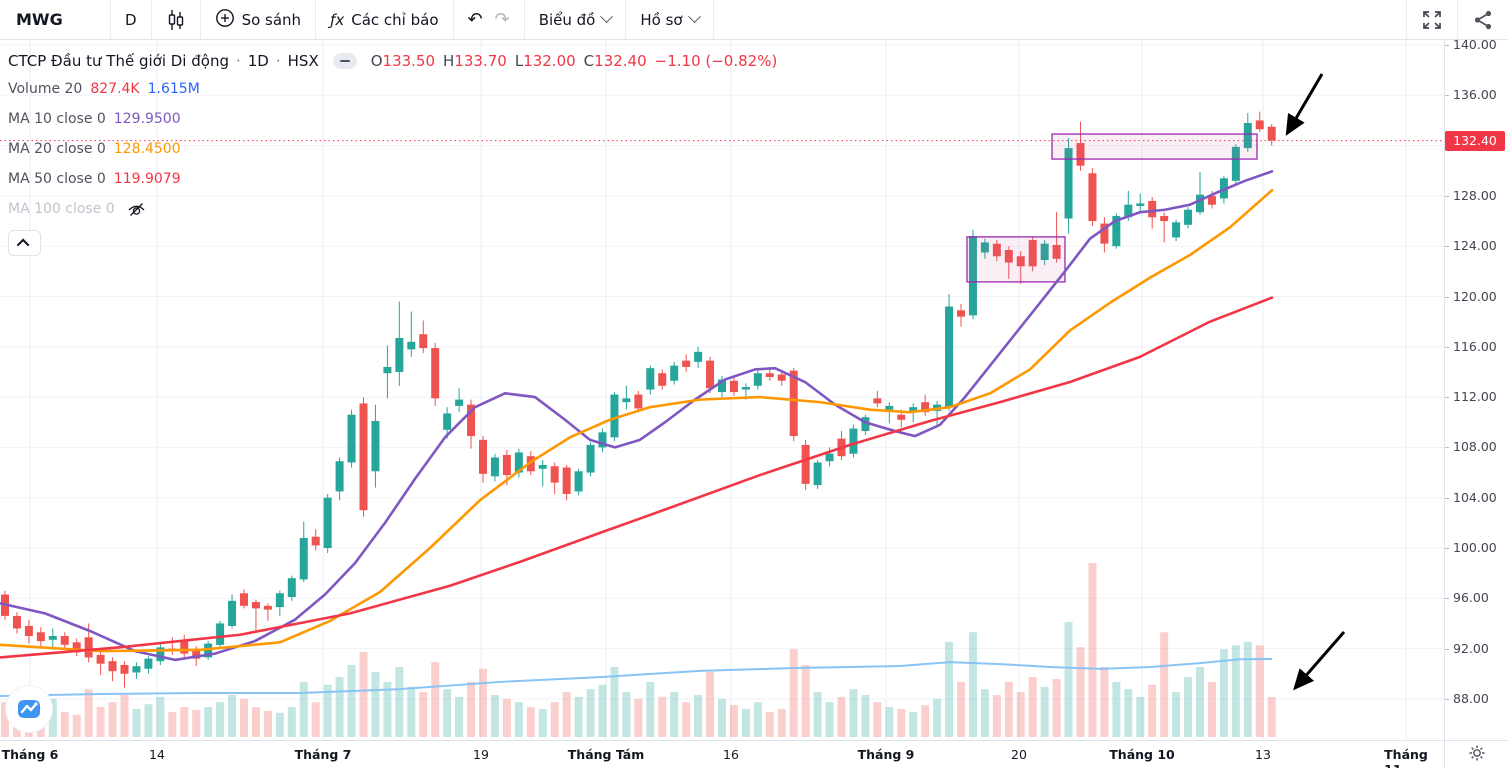 The height and width of the screenshot is (768, 1508). What do you see at coordinates (480, 61) in the screenshot?
I see `high-value: 133.70` at bounding box center [480, 61].